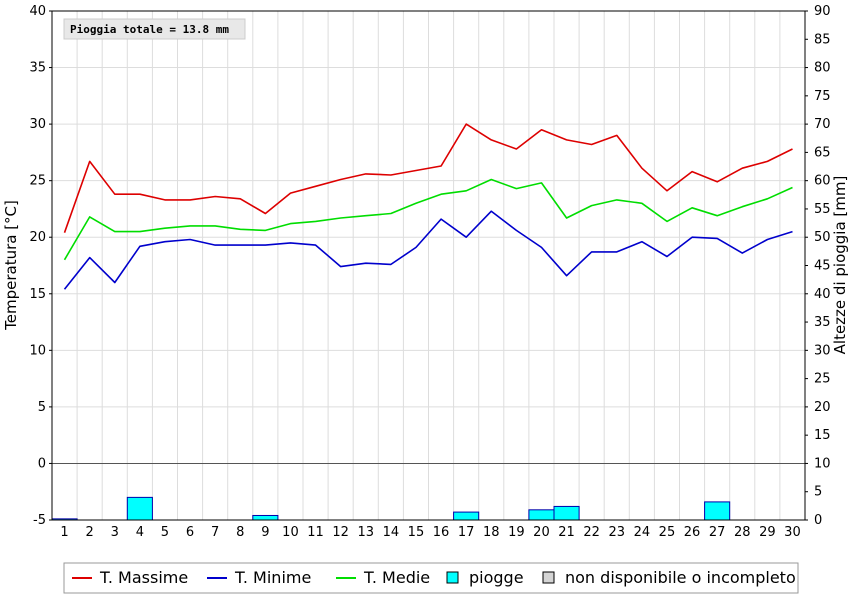 Image resolution: width=865 pixels, height=600 pixels. I want to click on y-right-tick-label: 75, so click(822, 96).